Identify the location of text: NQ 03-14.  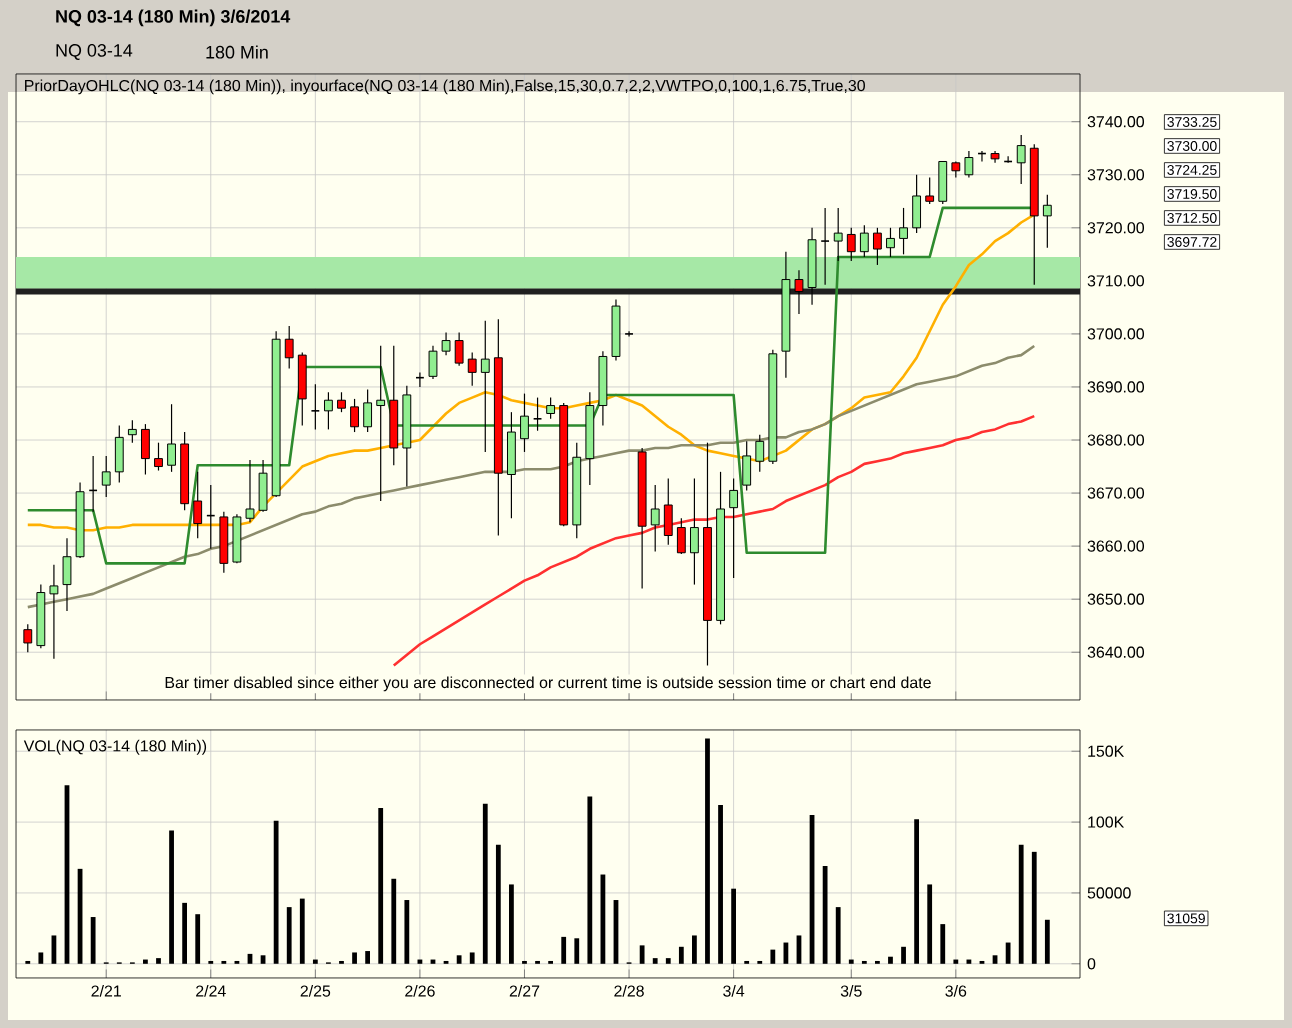
(94, 52).